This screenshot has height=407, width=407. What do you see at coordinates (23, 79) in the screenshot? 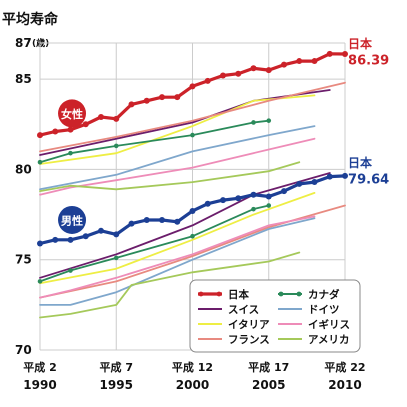
I see `y-tick-label: 85` at bounding box center [23, 79].